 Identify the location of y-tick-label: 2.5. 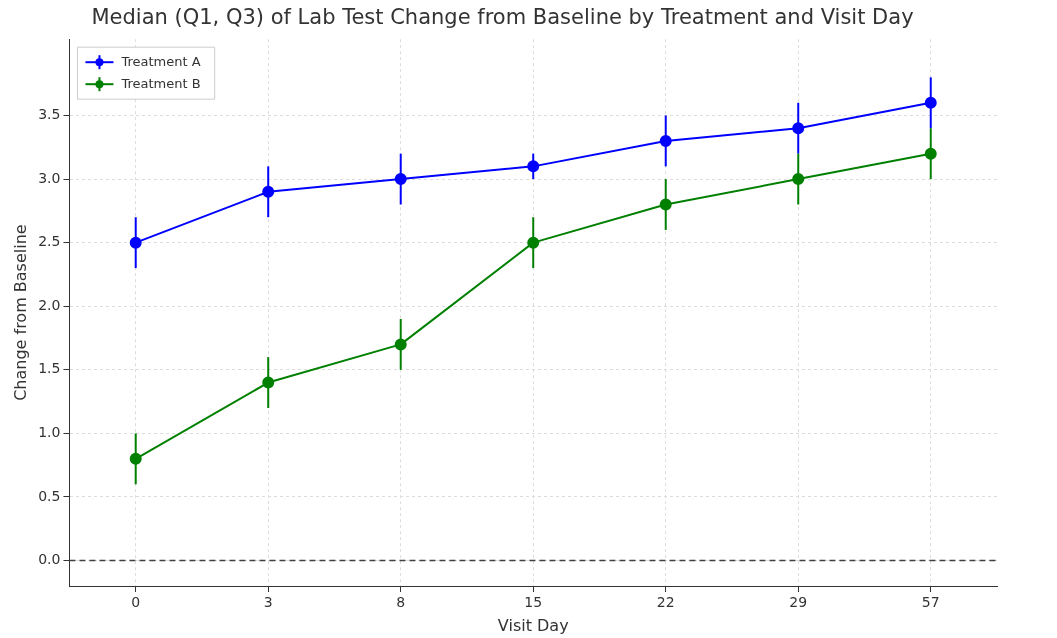
(49, 241).